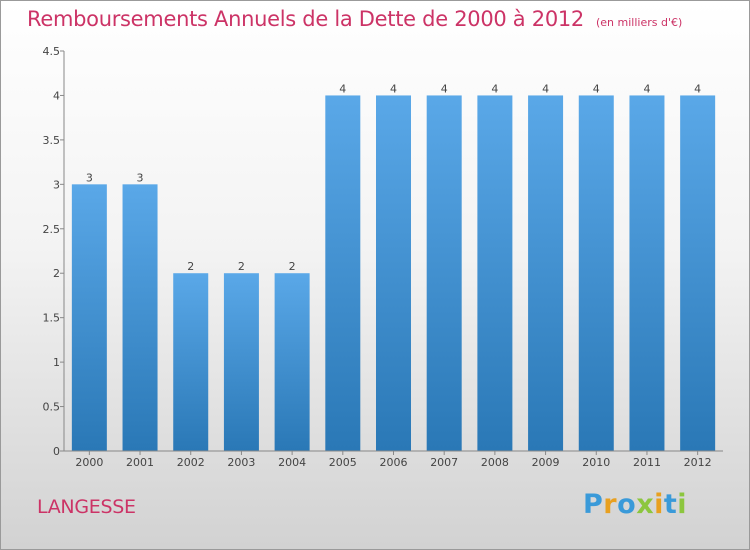 The image size is (750, 550). What do you see at coordinates (639, 22) in the screenshot?
I see `title-unit: (en milliers d'€)` at bounding box center [639, 22].